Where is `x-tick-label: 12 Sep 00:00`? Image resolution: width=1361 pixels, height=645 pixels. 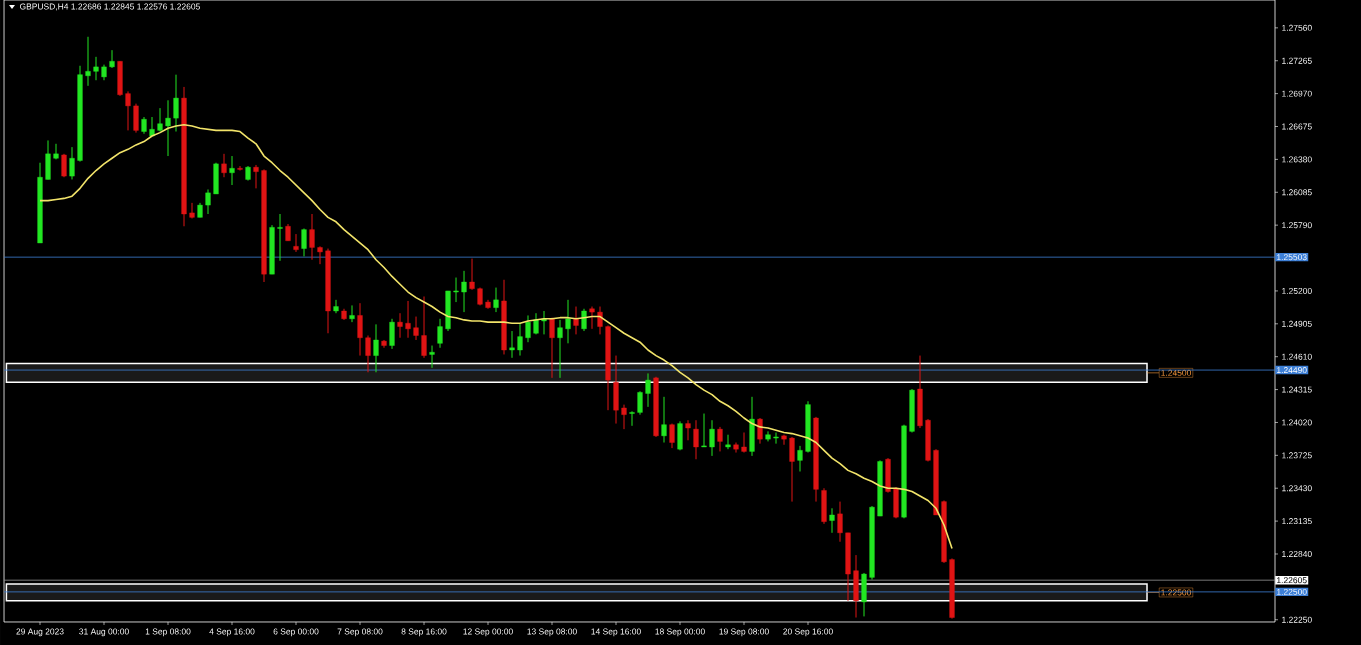
x-tick-label: 12 Sep 00:00 is located at coordinates (488, 632).